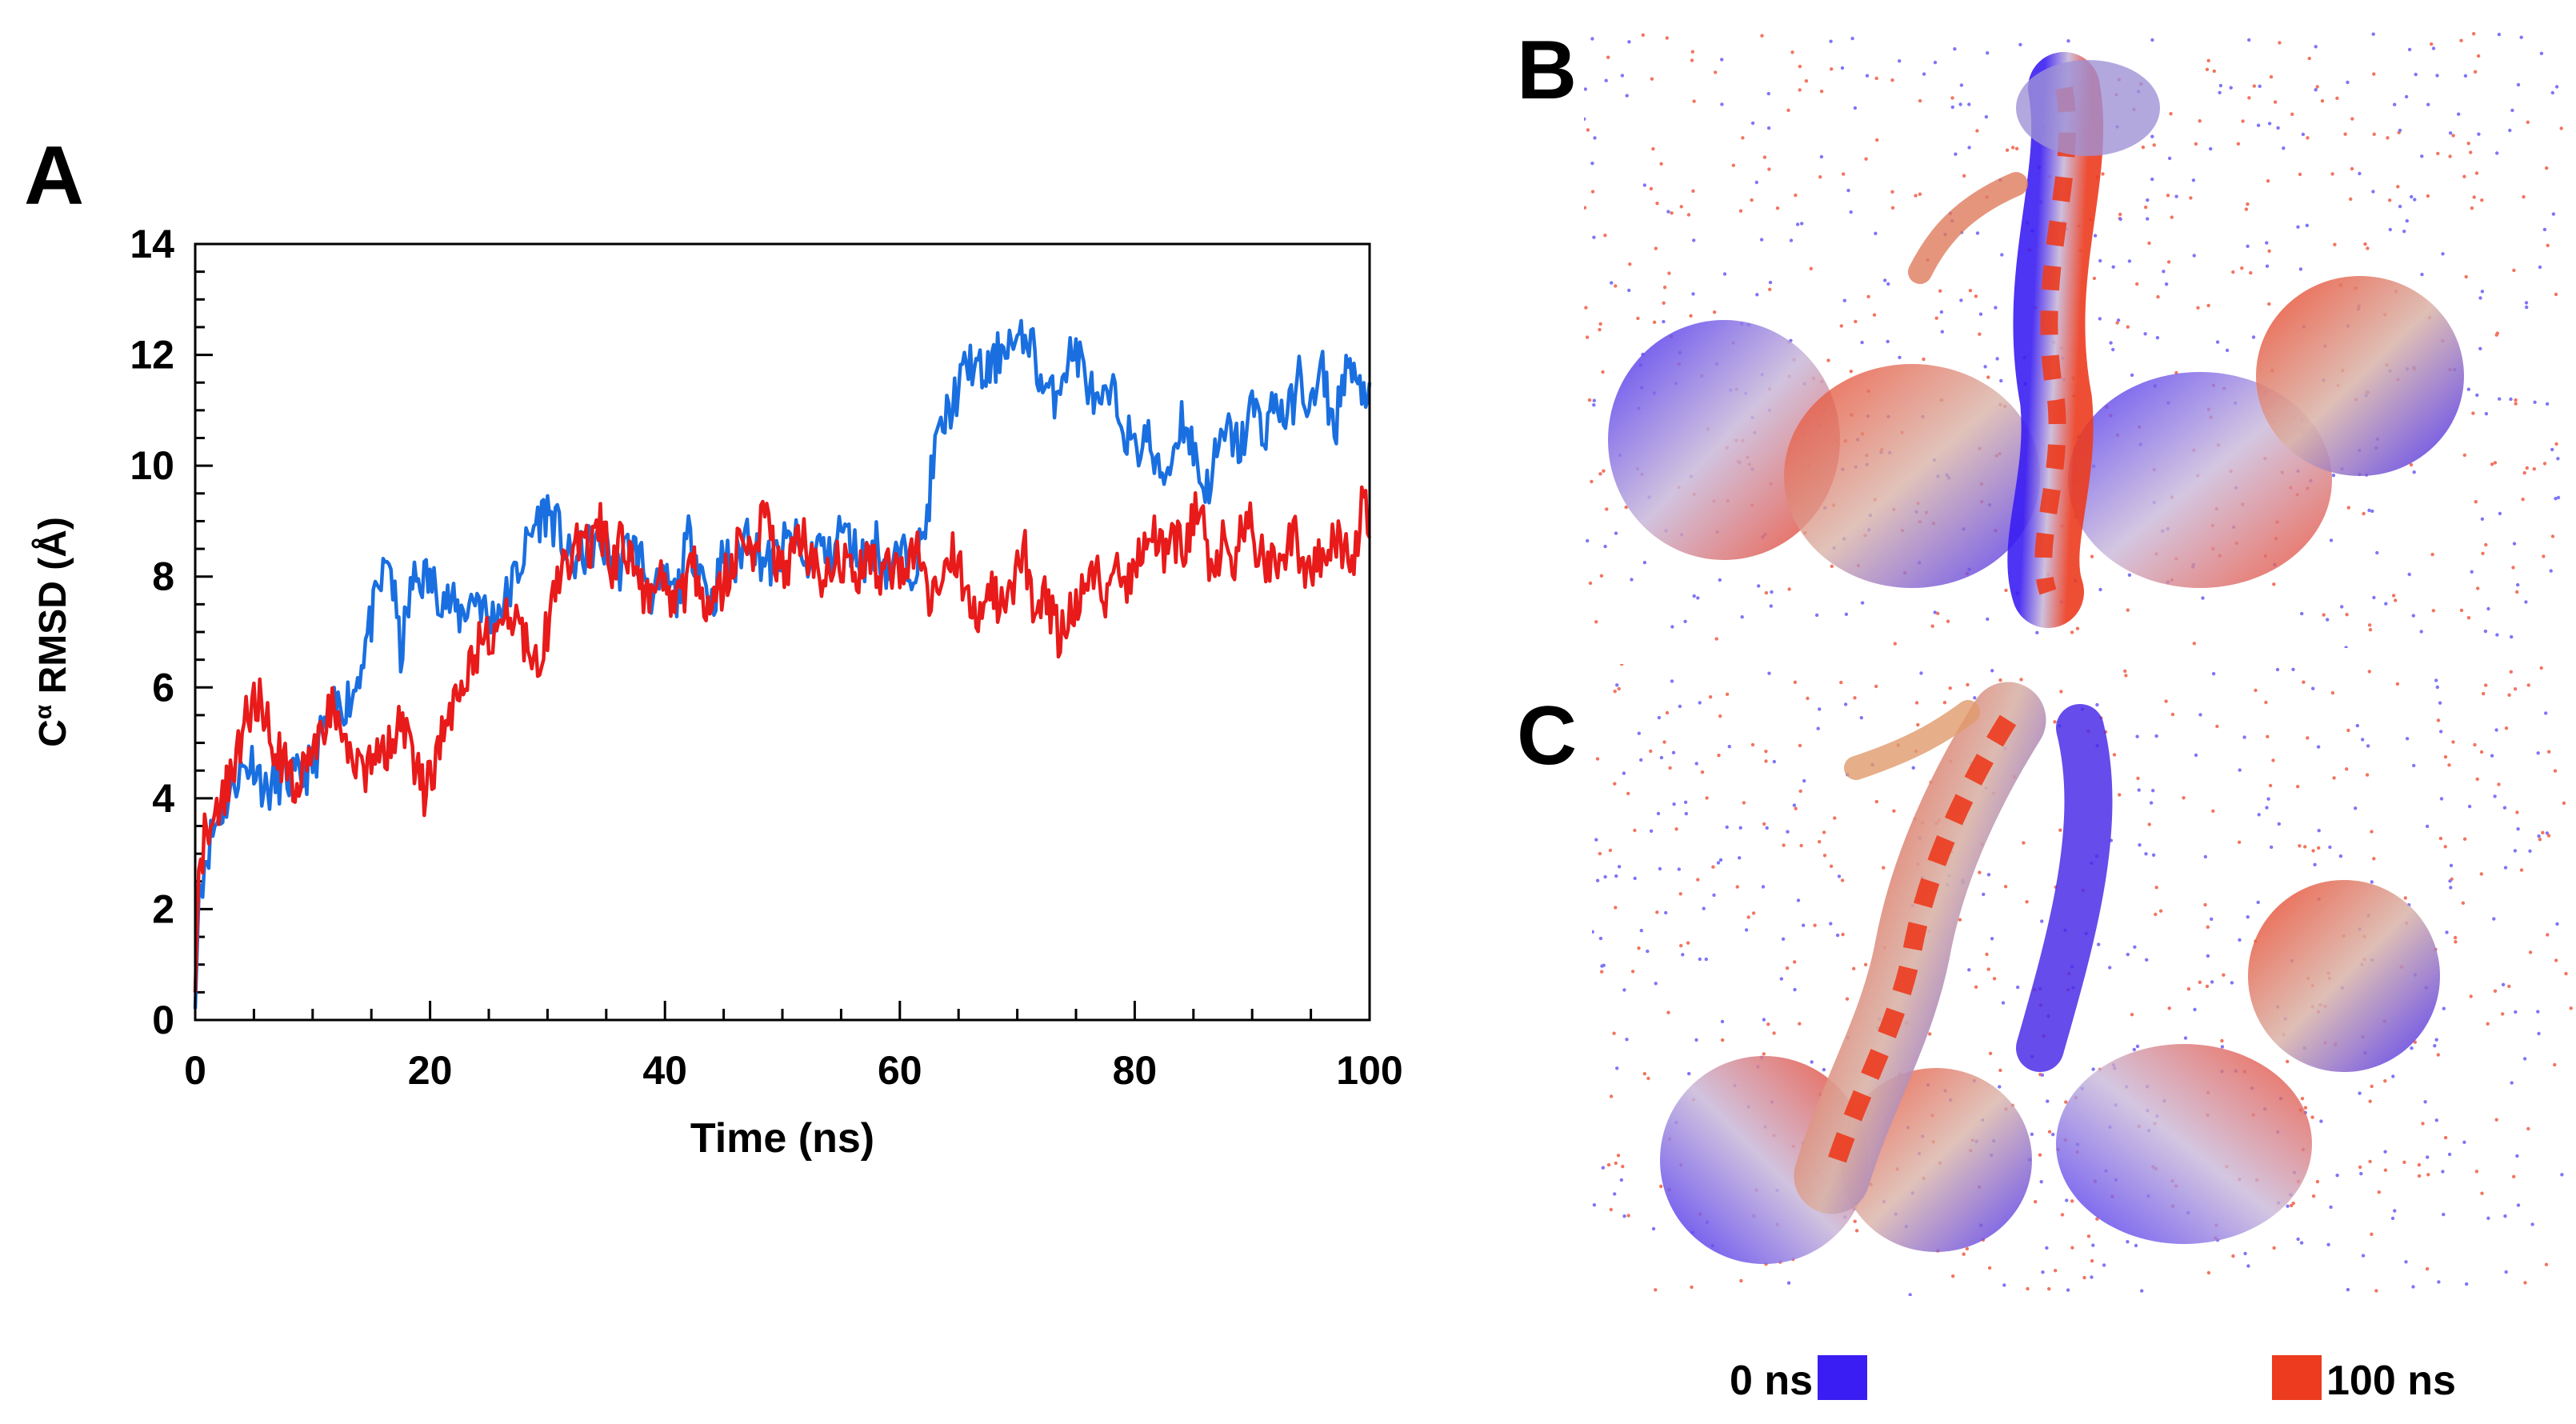 The width and height of the screenshot is (2576, 1424). Describe the element at coordinates (2055, 340) in the screenshot. I see `central-helix` at that location.